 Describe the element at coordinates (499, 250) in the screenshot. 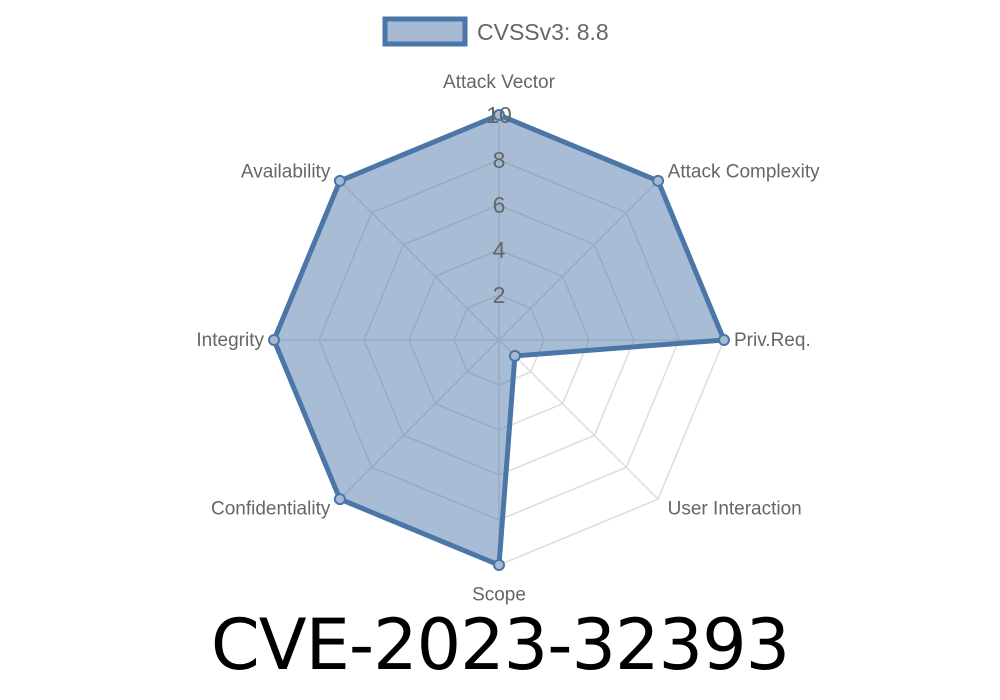

I see `tick-label: 4` at that location.